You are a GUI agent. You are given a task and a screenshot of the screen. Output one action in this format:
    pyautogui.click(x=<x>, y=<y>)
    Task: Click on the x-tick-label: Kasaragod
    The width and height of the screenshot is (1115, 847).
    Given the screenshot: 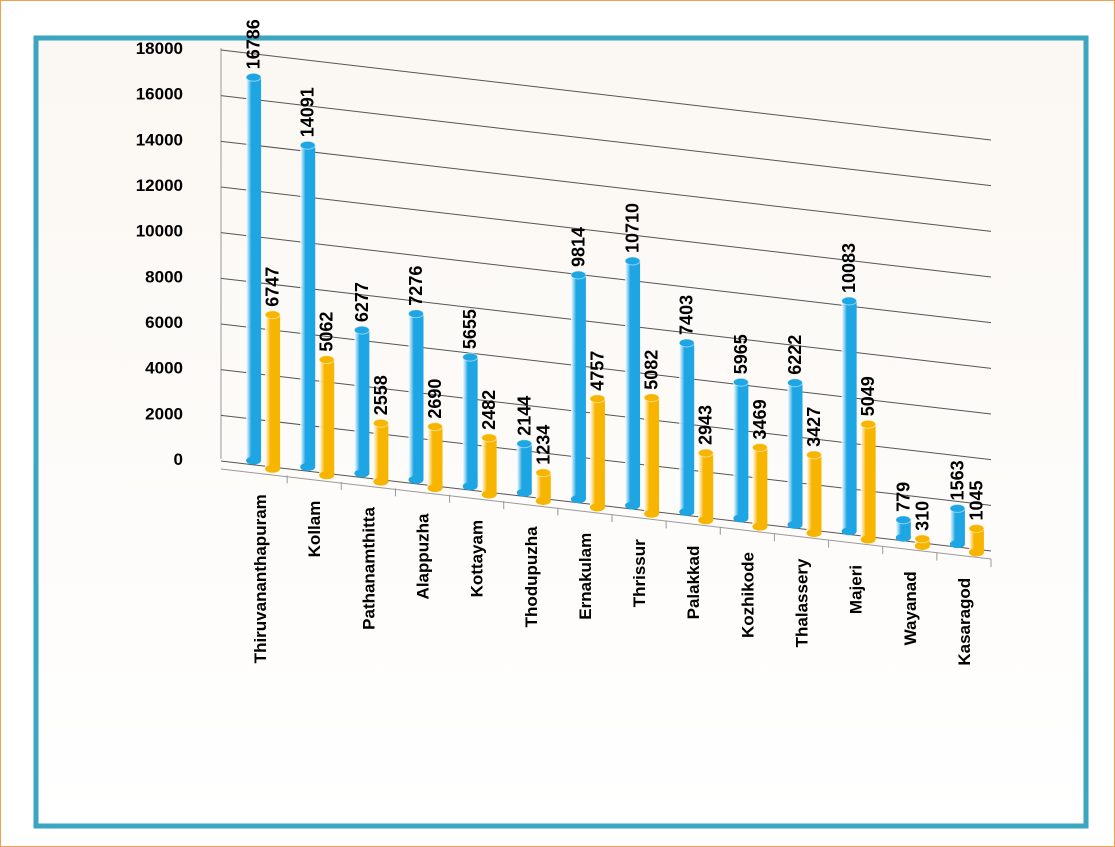 What is the action you would take?
    pyautogui.click(x=964, y=622)
    